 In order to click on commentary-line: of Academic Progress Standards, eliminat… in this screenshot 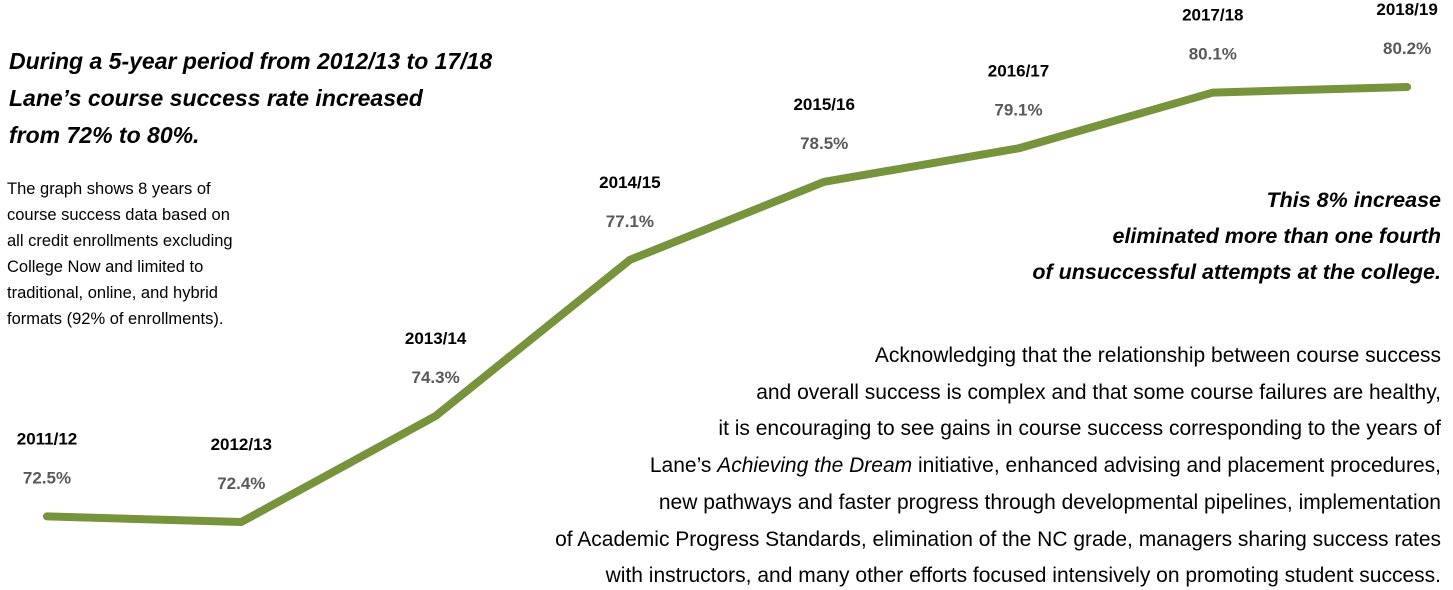, I will do `click(998, 539)`.